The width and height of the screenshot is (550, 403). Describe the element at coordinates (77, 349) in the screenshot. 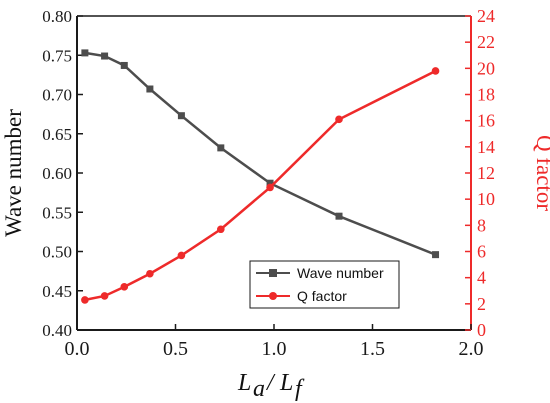

I see `x-tick-label: 0.0` at that location.